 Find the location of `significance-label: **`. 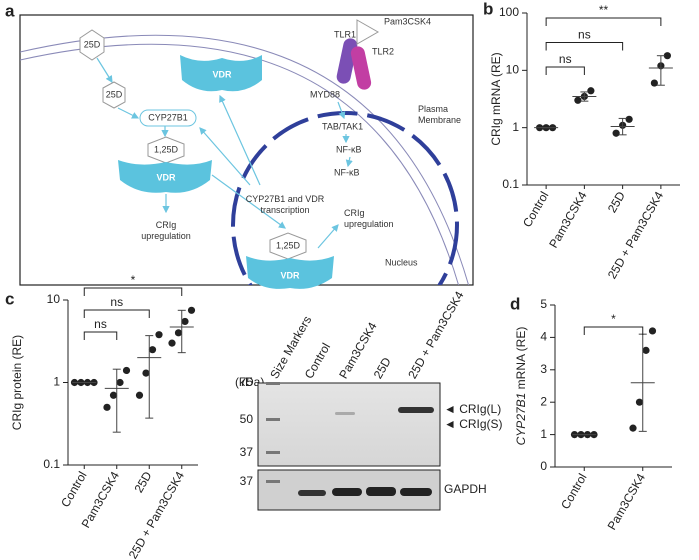

significance-label: ** is located at coordinates (604, 10).